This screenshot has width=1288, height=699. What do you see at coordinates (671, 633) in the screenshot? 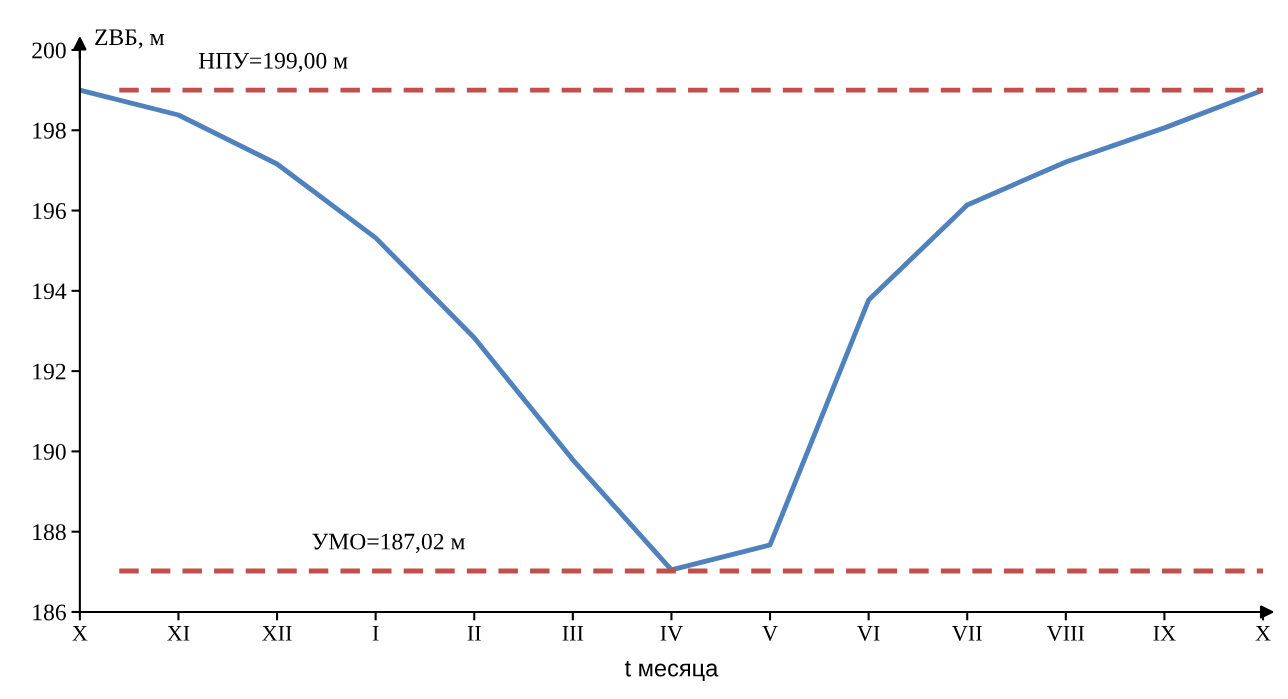
I see `x-tick-label: IV` at bounding box center [671, 633].